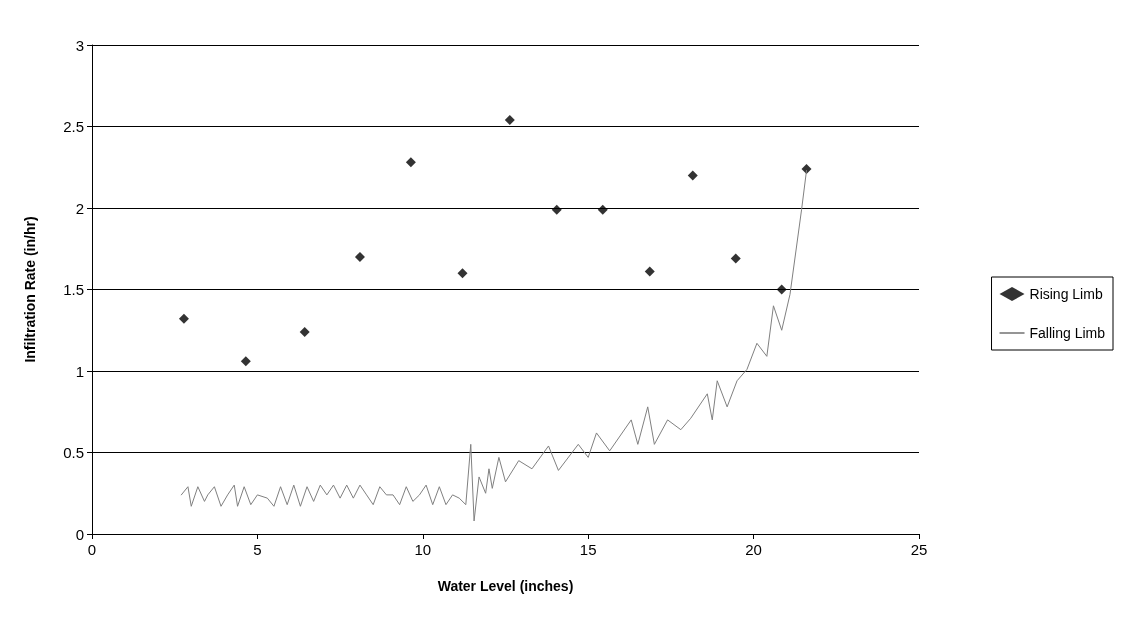 This screenshot has height=627, width=1123. Describe the element at coordinates (1067, 333) in the screenshot. I see `legend-label: Falling Limb` at that location.